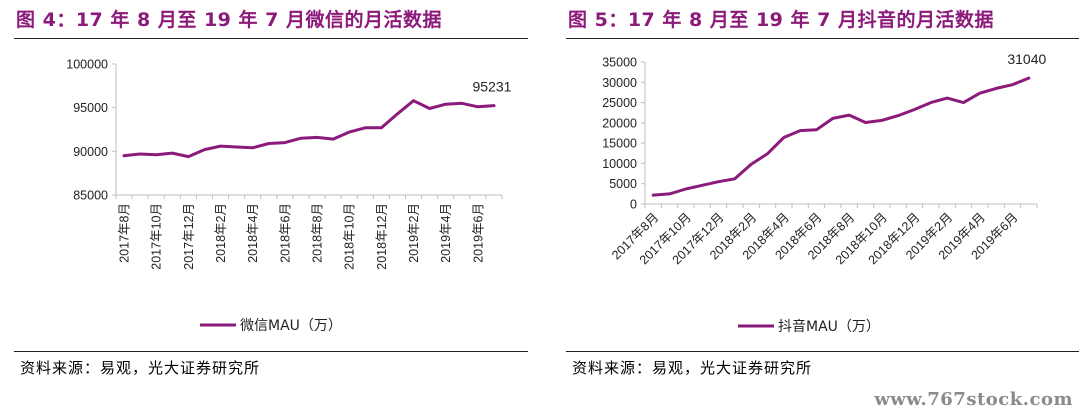 The width and height of the screenshot is (1081, 412). What do you see at coordinates (619, 103) in the screenshot?
I see `y-tick-label: 25000` at bounding box center [619, 103].